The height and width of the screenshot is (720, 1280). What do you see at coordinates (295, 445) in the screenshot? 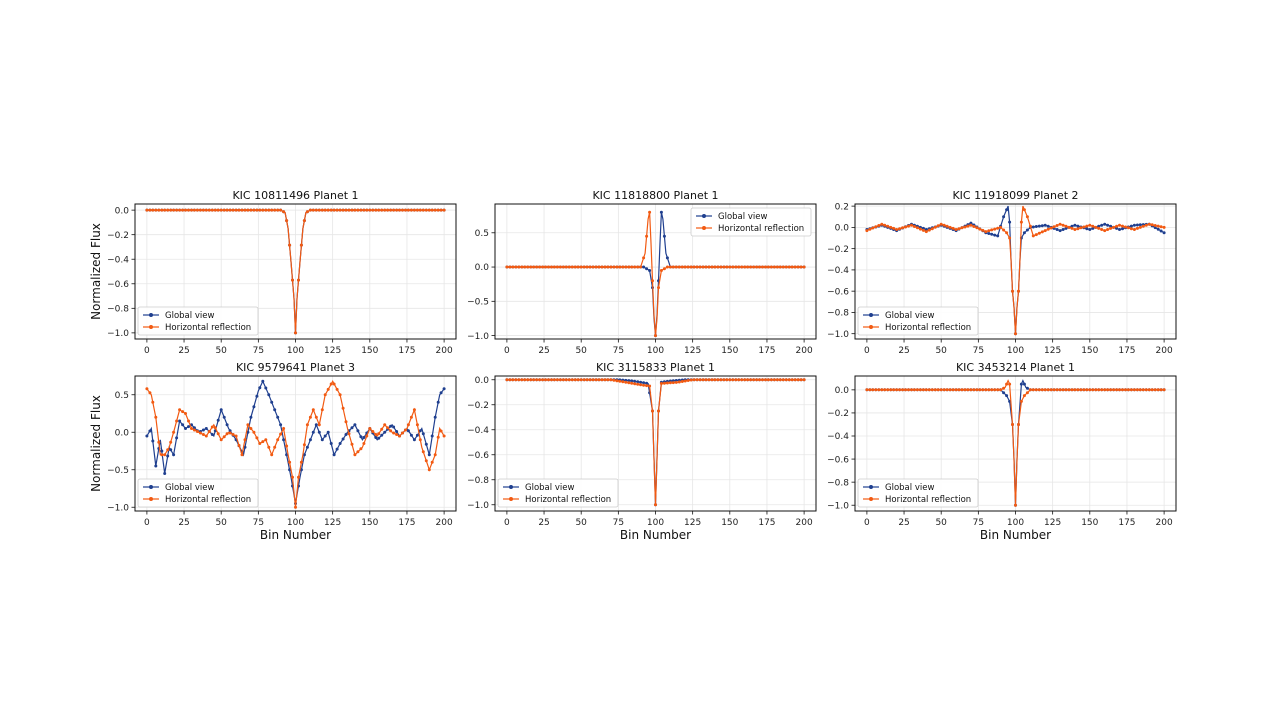
I see `series-markers-horizontal-reflection` at bounding box center [295, 445].